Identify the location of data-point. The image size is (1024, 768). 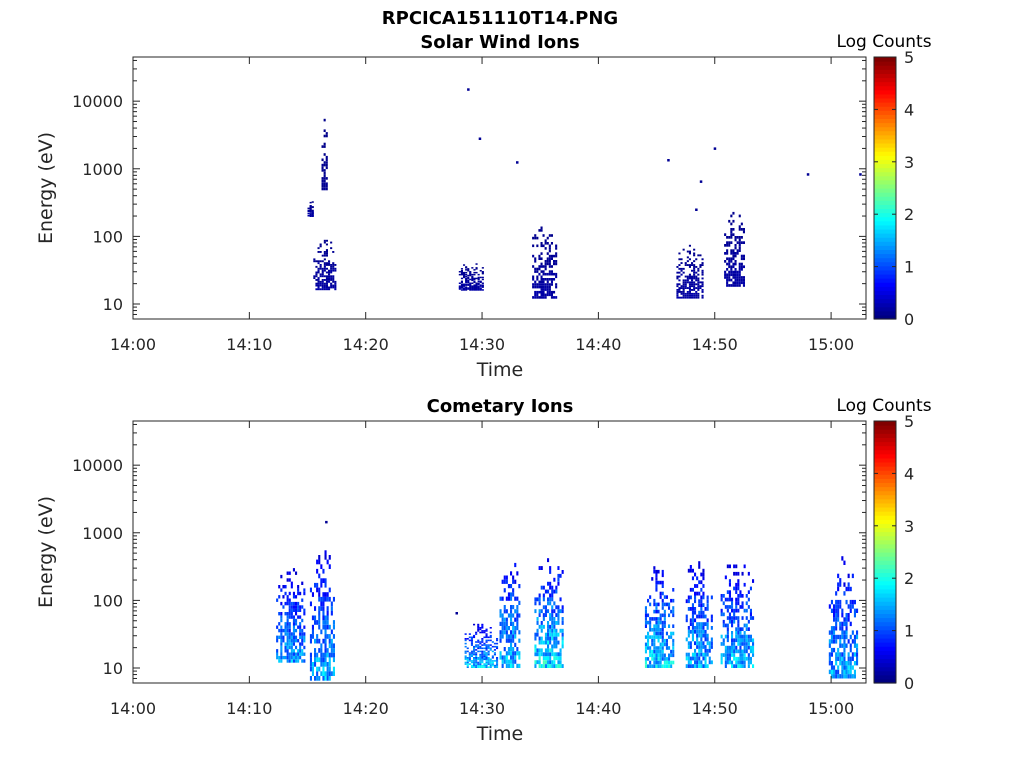
(480, 138).